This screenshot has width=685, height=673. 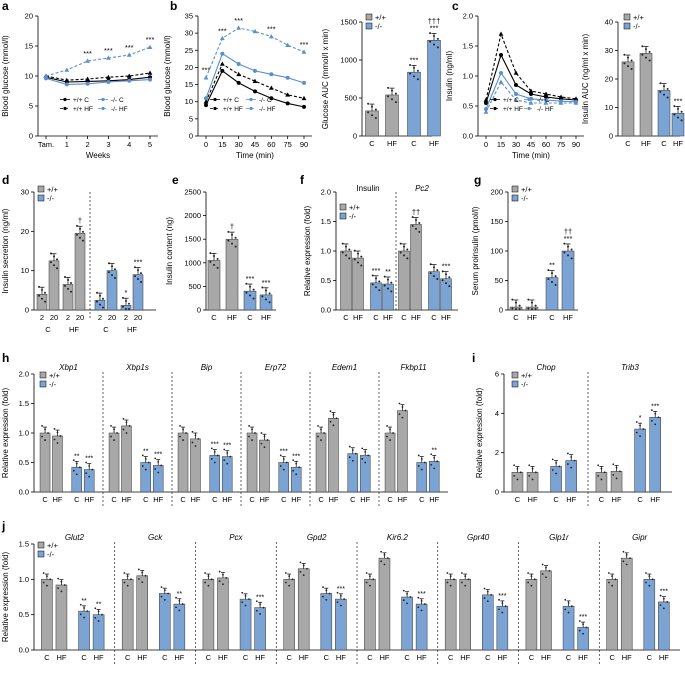 I want to click on chart-a-significance: ***, so click(x=87, y=53).